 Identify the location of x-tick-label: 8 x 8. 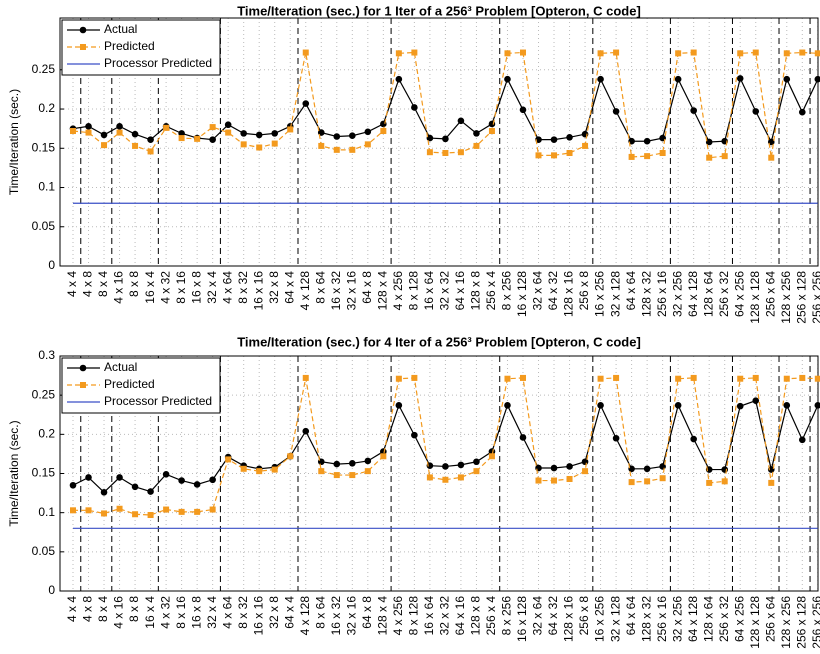
(134, 609).